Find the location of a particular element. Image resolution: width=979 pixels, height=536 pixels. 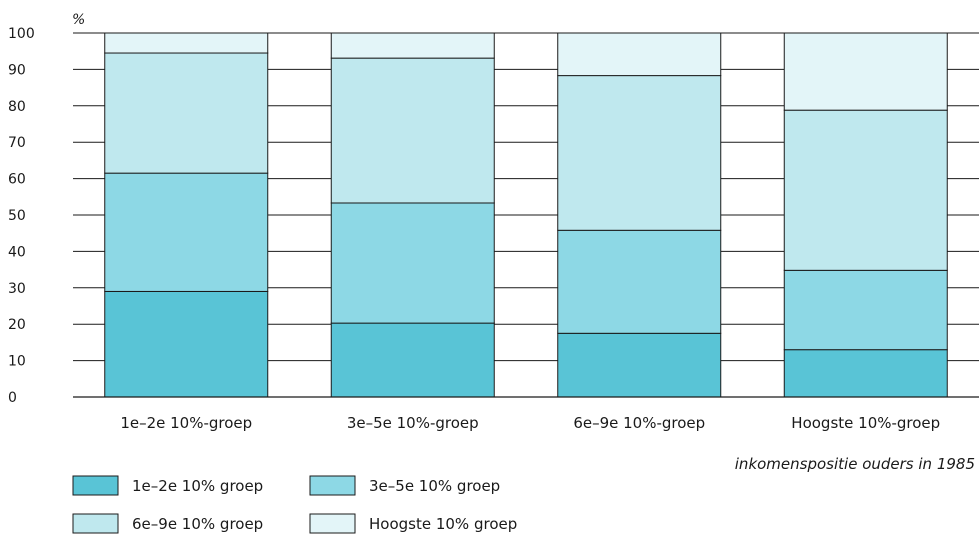

x-tick-label: Hoogste 10%-groep is located at coordinates (865, 423).